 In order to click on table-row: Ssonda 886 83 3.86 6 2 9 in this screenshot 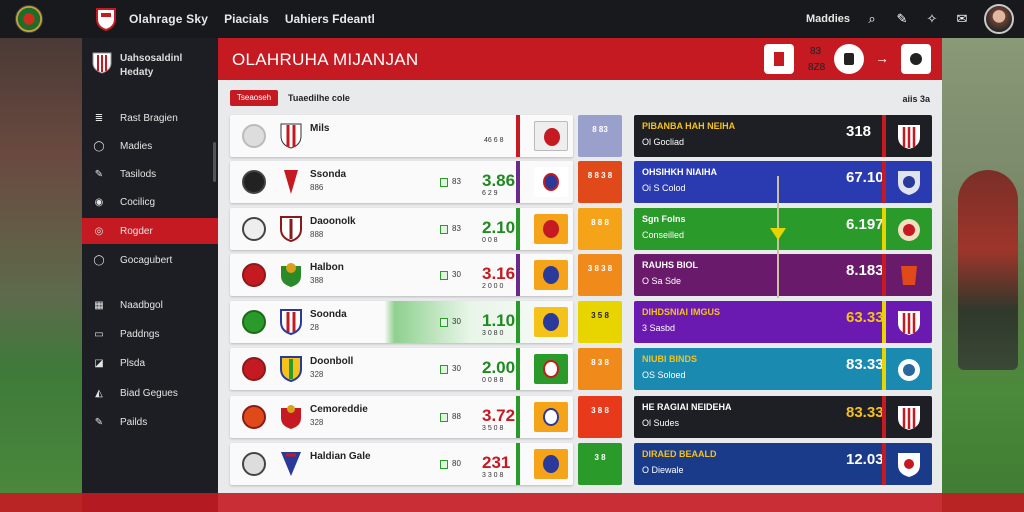, I will do `click(401, 182)`.